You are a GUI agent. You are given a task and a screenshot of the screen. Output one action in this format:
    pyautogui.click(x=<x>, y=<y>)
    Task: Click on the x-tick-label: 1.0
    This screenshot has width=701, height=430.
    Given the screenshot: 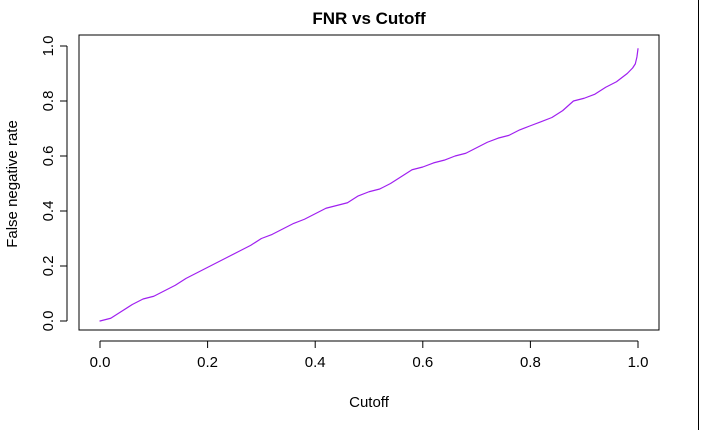 What is the action you would take?
    pyautogui.click(x=638, y=362)
    